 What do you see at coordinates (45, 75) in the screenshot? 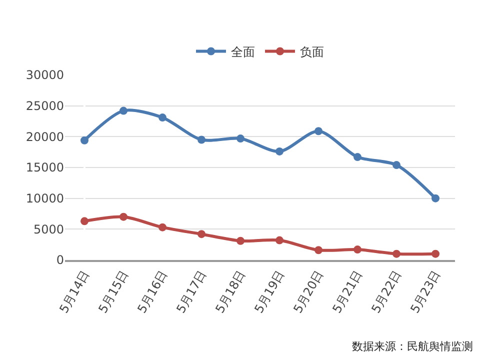
I see `y-tick-label: 30000` at bounding box center [45, 75].